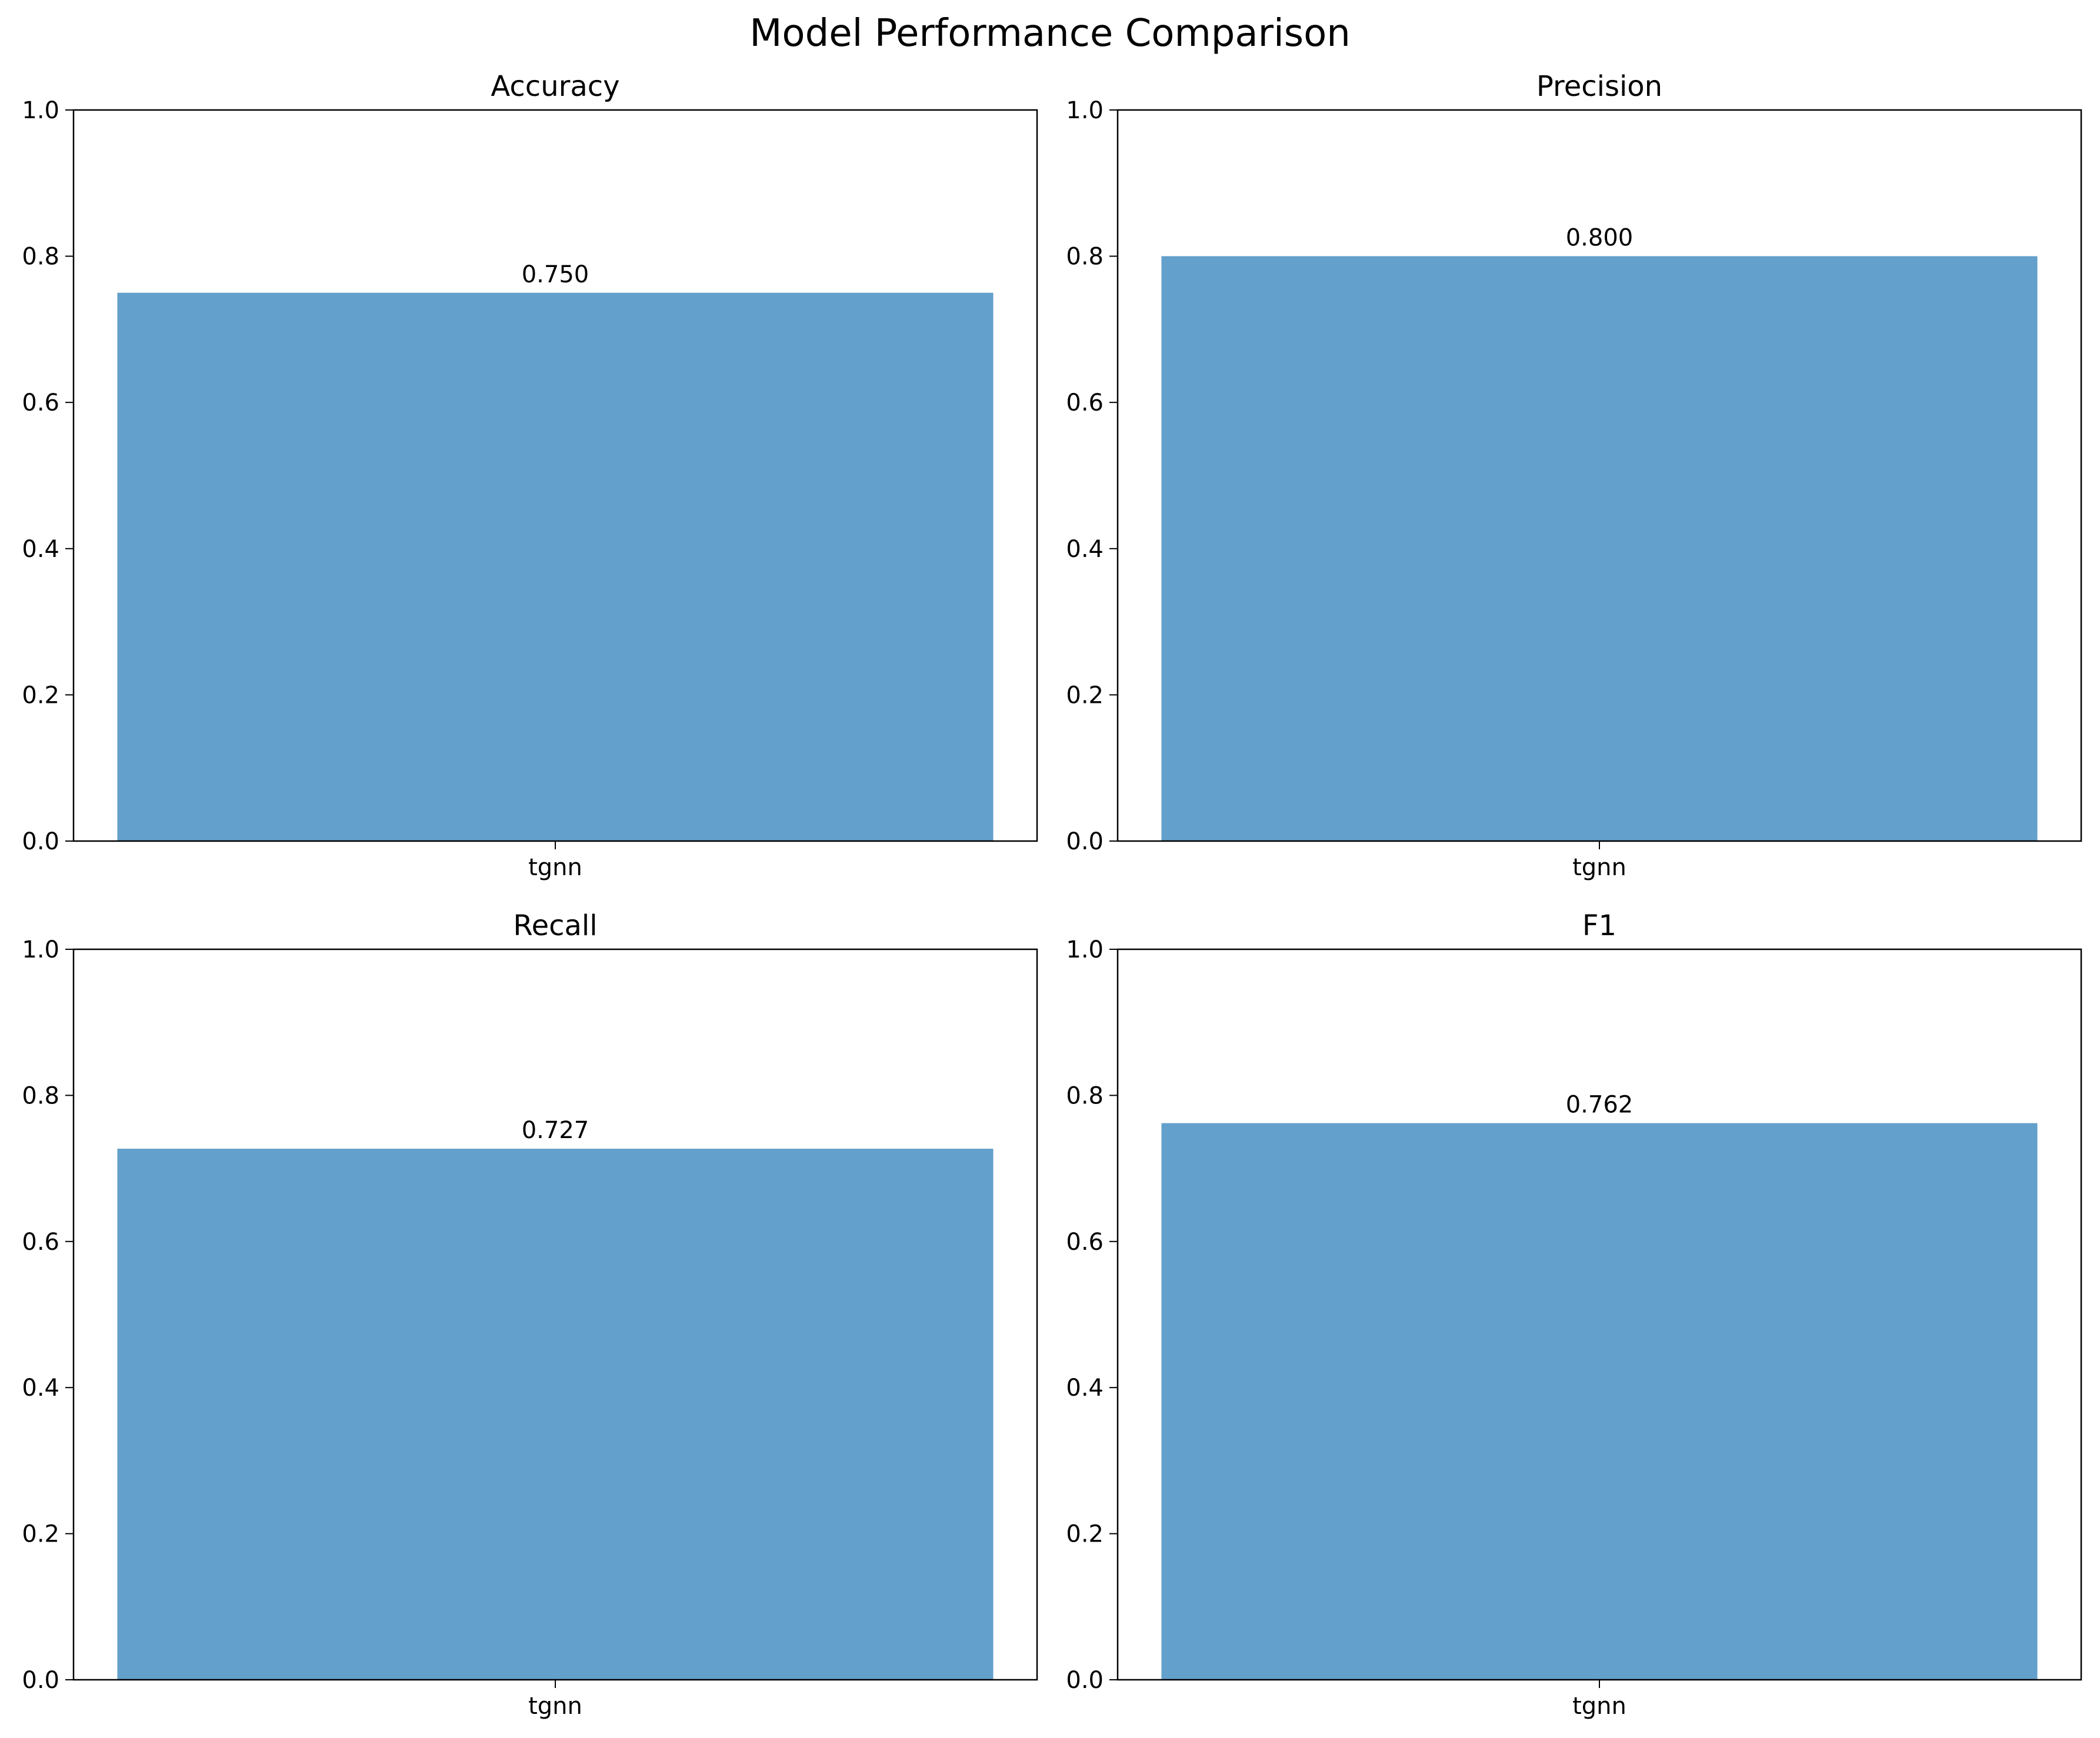 The height and width of the screenshot is (1738, 2100). Describe the element at coordinates (1599, 86) in the screenshot. I see `subplot-title: Precision` at that location.